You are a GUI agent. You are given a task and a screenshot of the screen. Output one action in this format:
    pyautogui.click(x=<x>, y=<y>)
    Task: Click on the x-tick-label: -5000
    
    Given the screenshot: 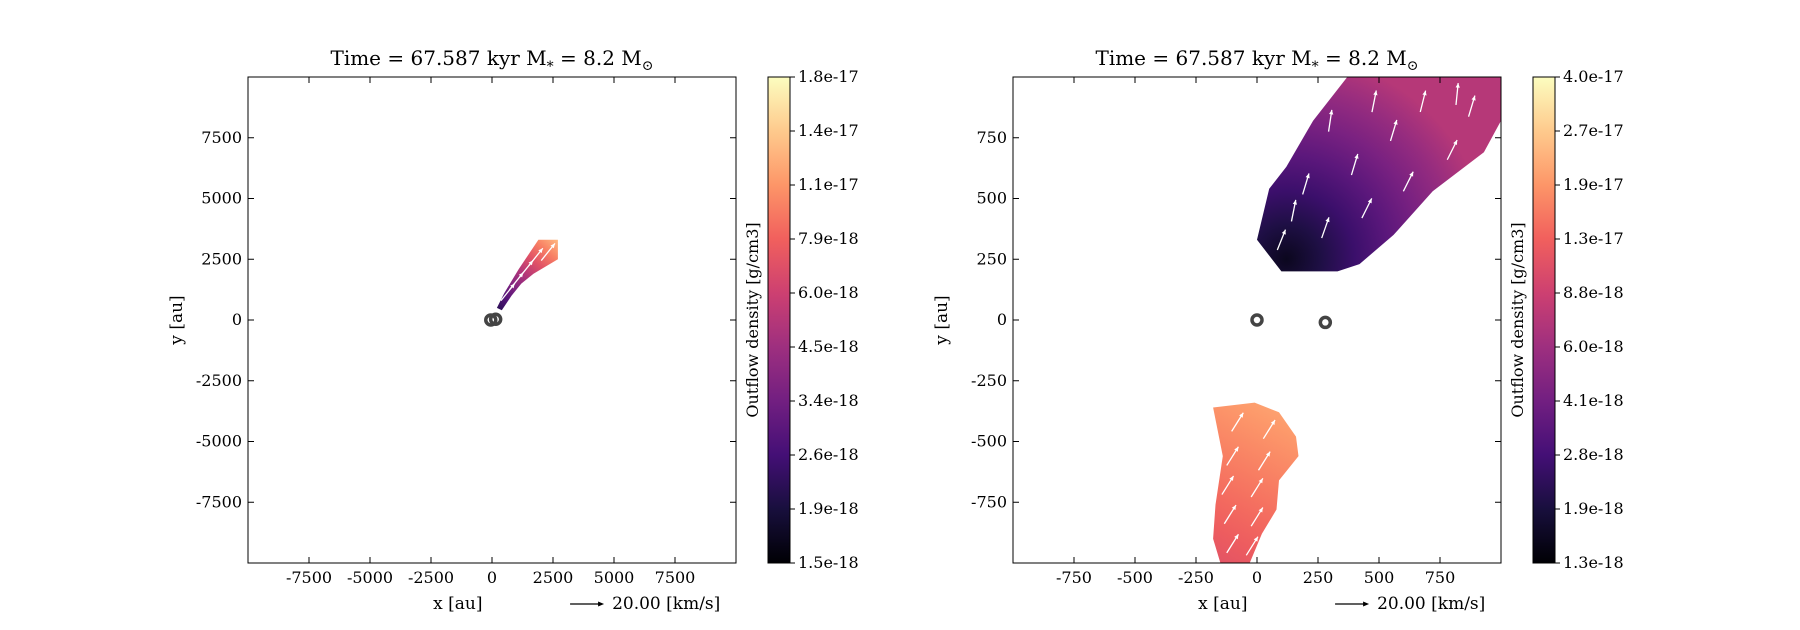 What is the action you would take?
    pyautogui.click(x=370, y=577)
    